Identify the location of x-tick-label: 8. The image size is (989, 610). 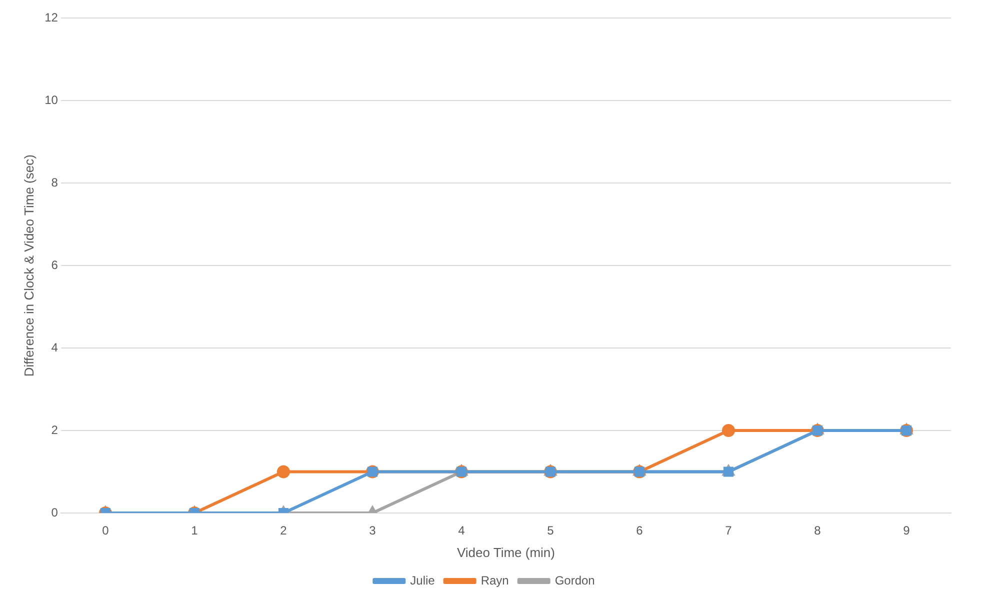
(818, 531).